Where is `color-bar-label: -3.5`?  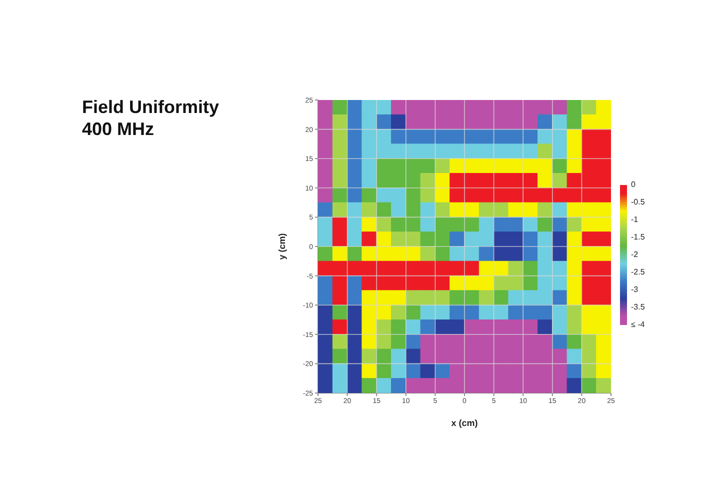 color-bar-label: -3.5 is located at coordinates (638, 307).